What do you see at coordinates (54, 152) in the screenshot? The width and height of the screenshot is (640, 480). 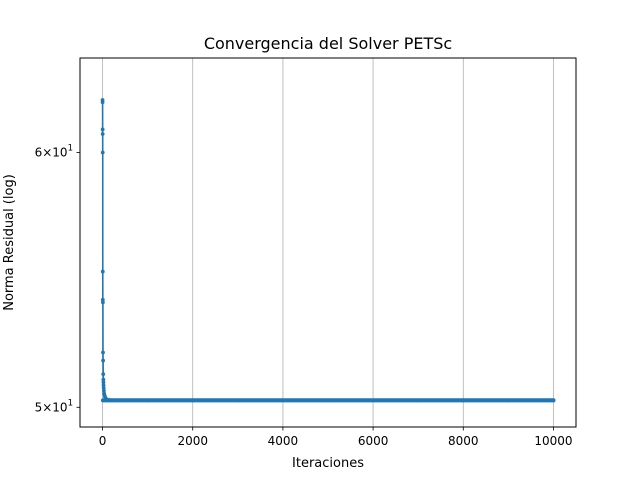 I see `y-tick-label: 6×10¹` at bounding box center [54, 152].